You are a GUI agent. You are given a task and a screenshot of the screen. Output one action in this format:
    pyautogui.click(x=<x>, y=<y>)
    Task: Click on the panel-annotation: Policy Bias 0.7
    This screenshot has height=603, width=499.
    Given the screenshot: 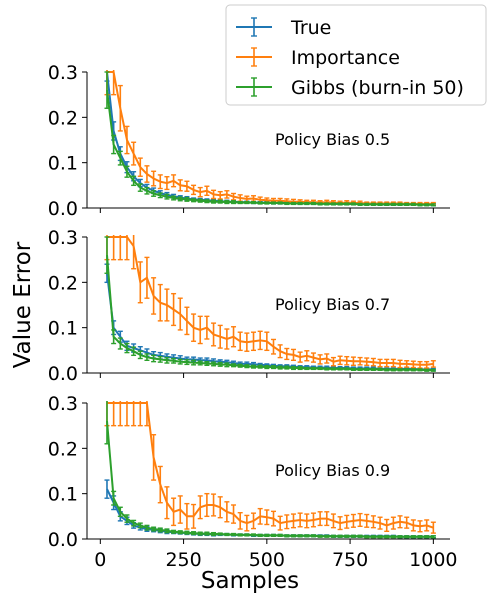 What is the action you would take?
    pyautogui.click(x=332, y=304)
    